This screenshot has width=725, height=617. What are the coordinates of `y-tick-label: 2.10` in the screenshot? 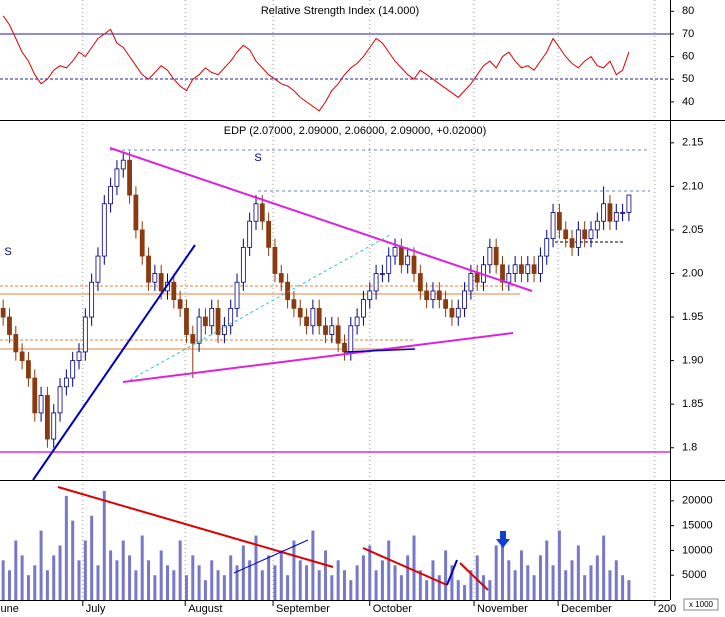 It's located at (692, 186).